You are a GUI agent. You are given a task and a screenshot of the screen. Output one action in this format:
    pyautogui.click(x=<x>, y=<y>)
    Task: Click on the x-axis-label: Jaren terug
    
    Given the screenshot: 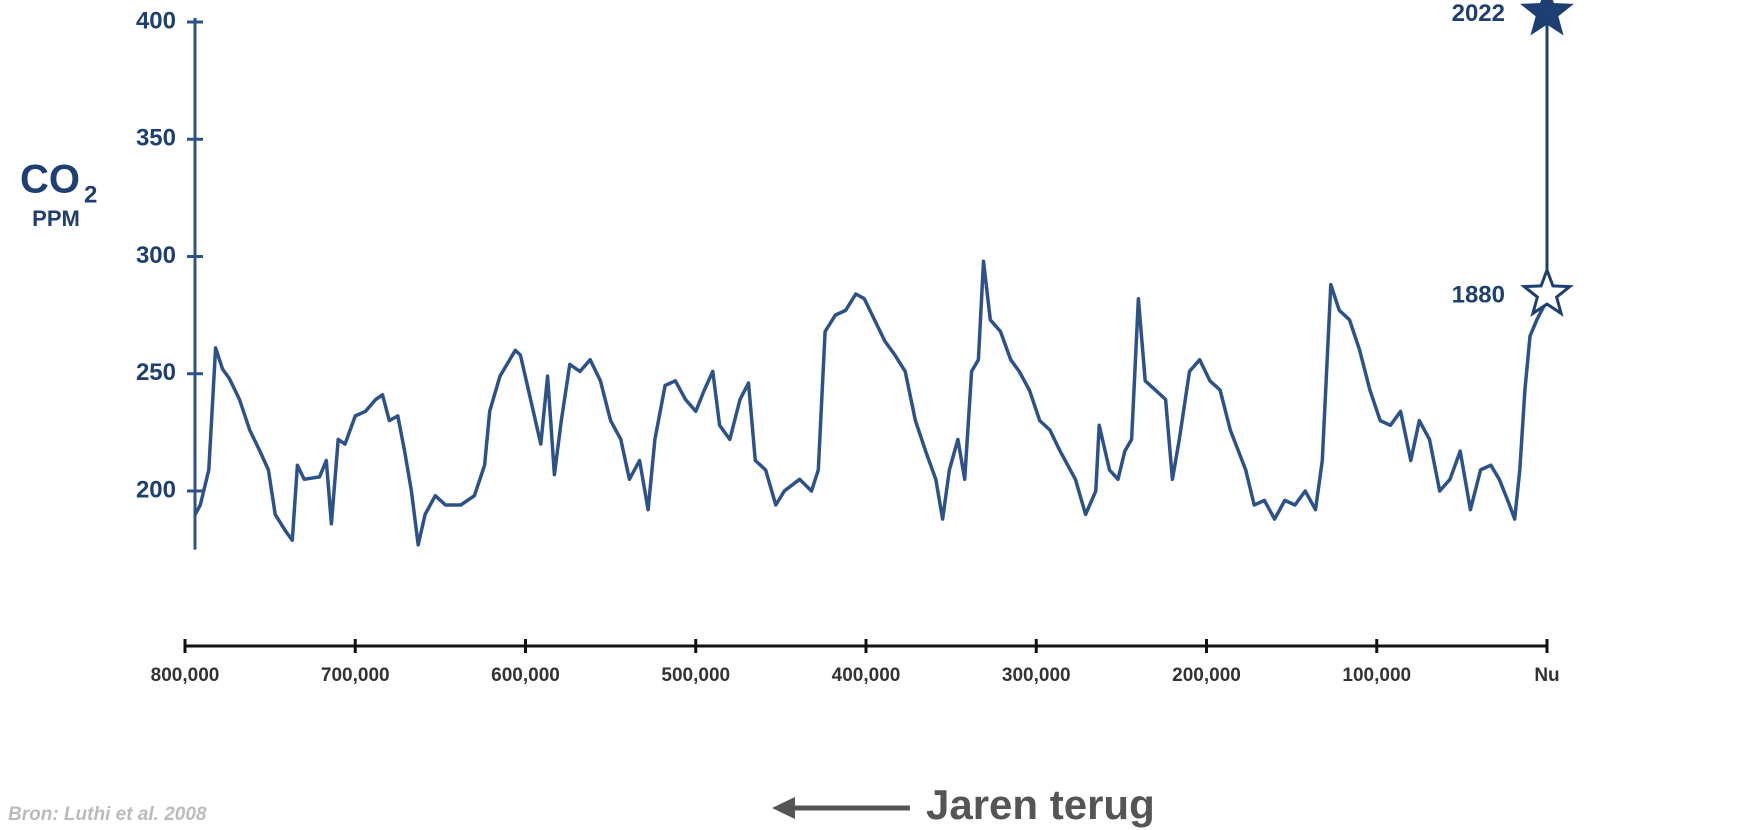 What is the action you would take?
    pyautogui.click(x=1040, y=804)
    